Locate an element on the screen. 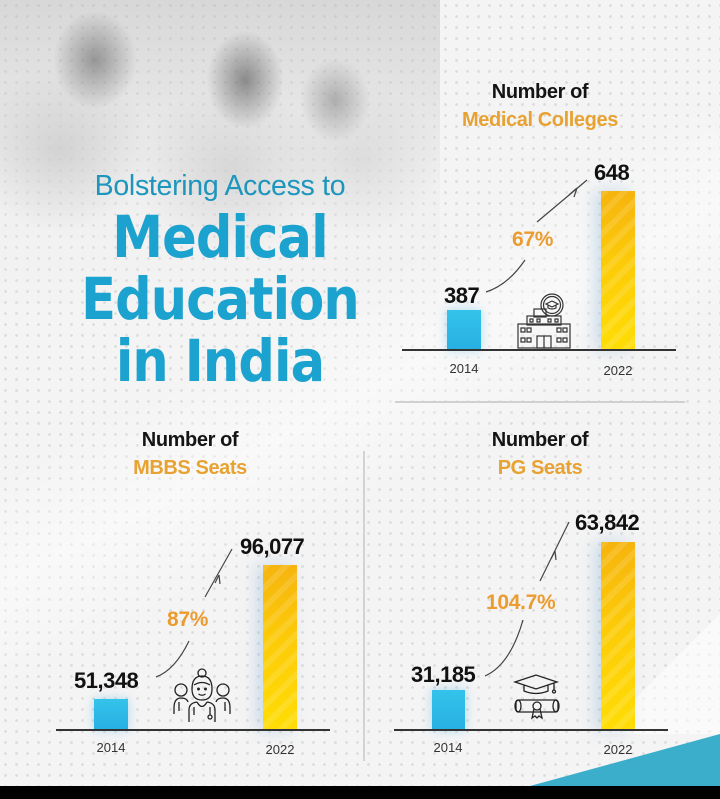 Image resolution: width=720 pixels, height=799 pixels. doctors-group-icon is located at coordinates (202, 695).